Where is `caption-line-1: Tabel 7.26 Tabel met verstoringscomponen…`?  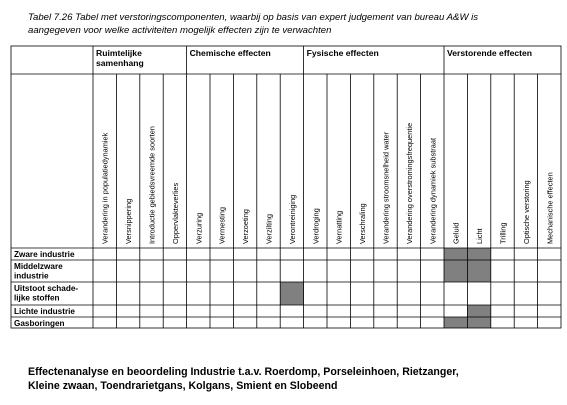
caption-line-1: Tabel 7.26 Tabel met verstoringscomponen… is located at coordinates (253, 17).